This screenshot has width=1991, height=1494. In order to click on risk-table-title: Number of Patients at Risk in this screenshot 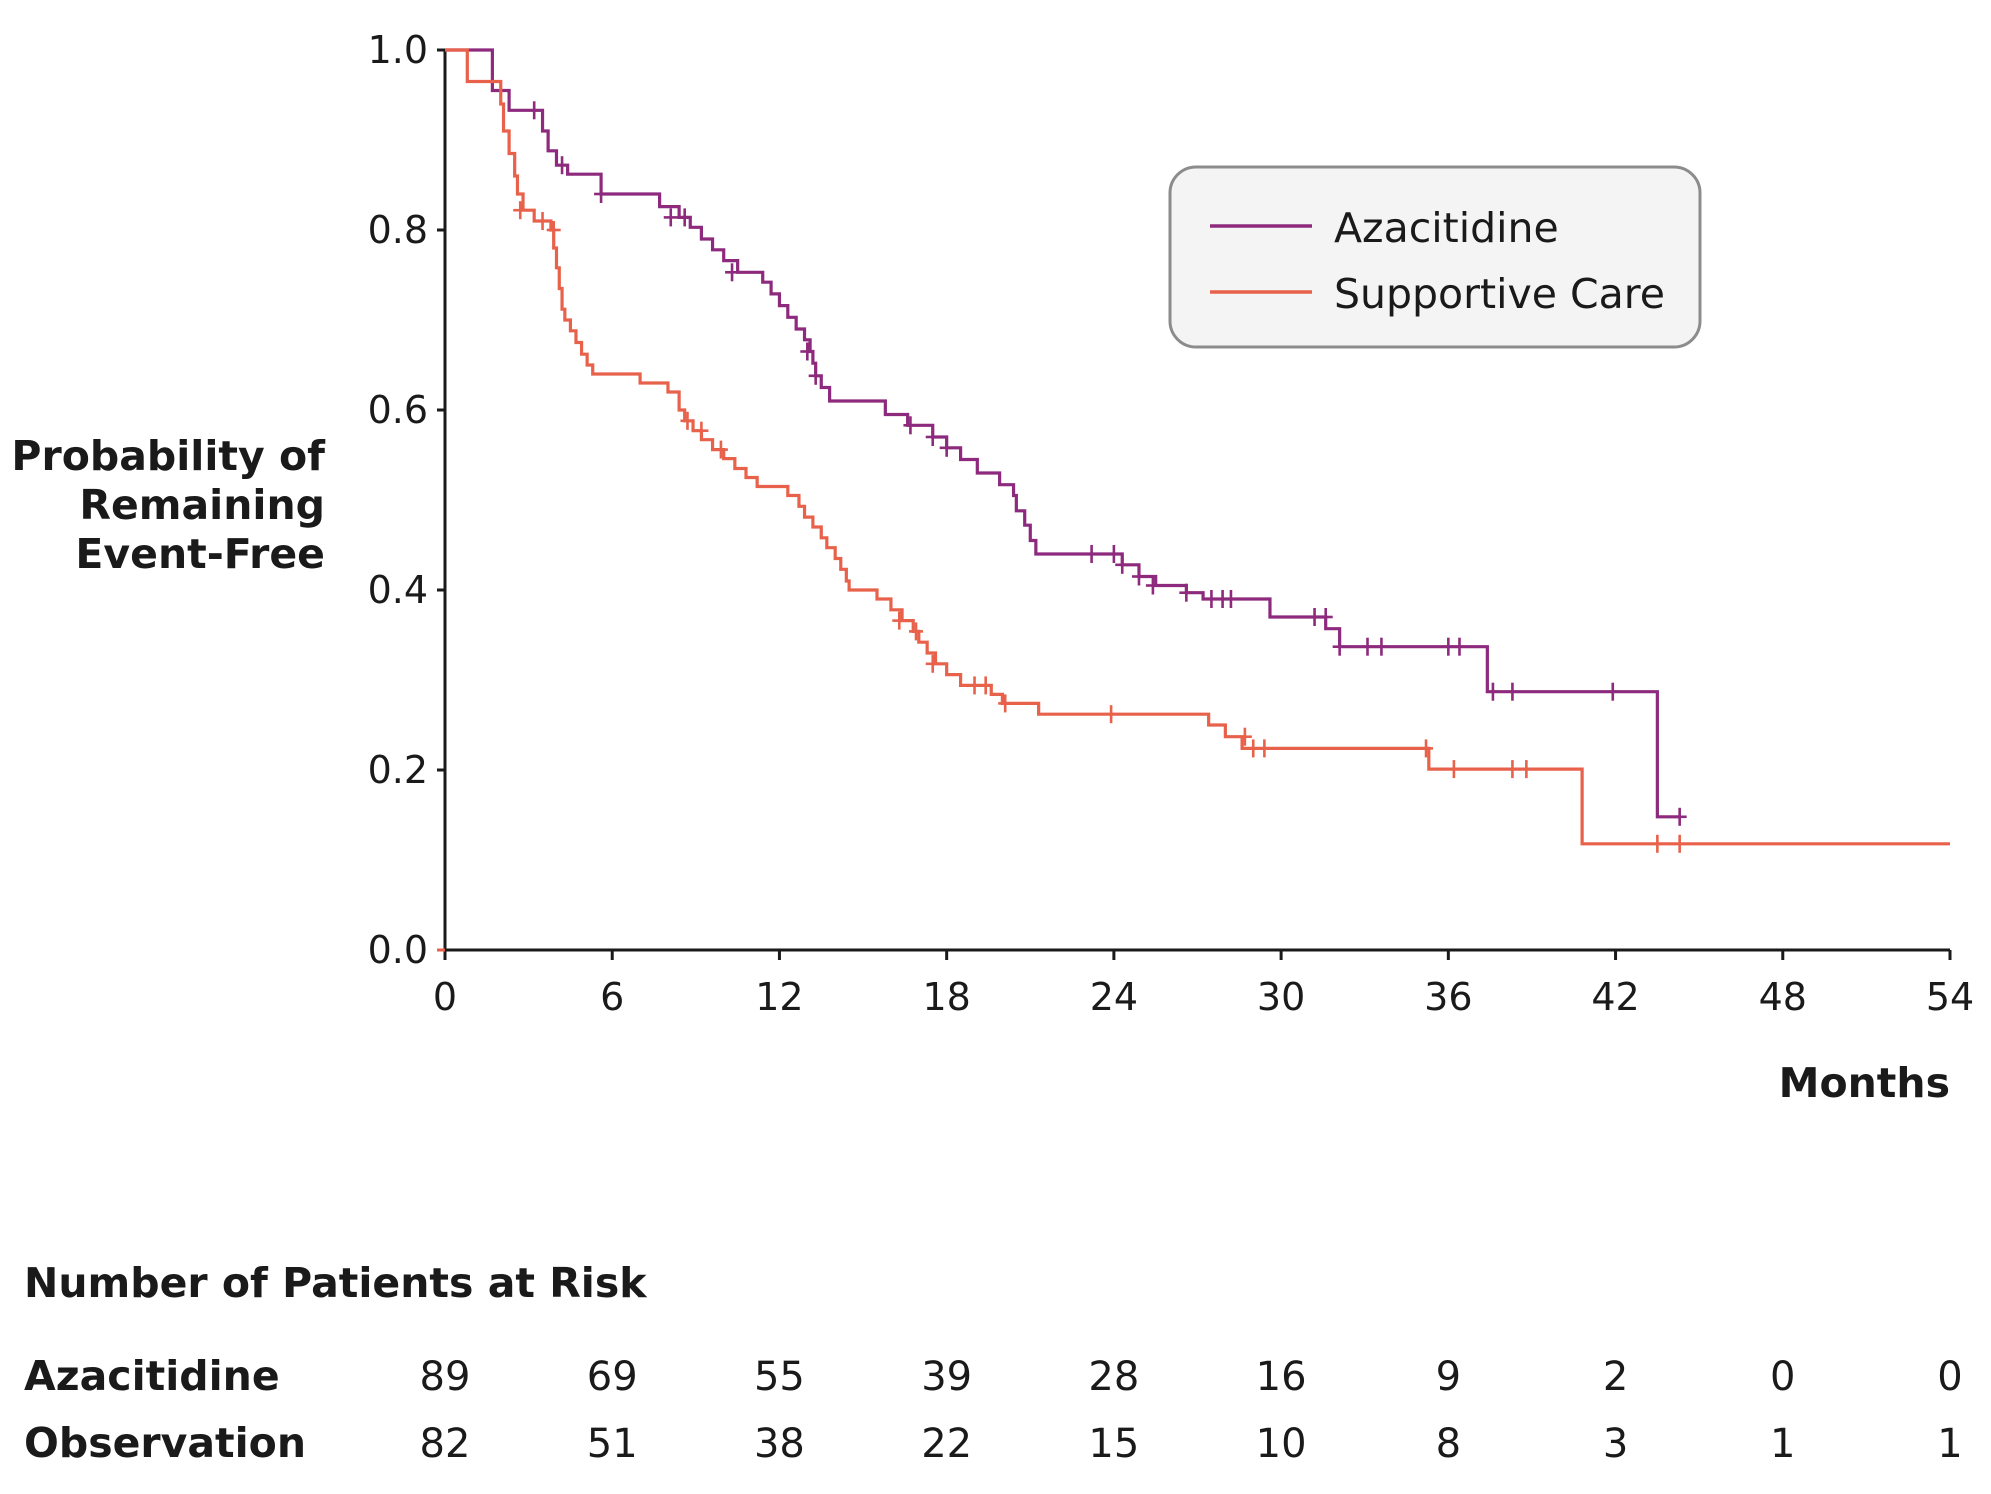, I will do `click(336, 1283)`.